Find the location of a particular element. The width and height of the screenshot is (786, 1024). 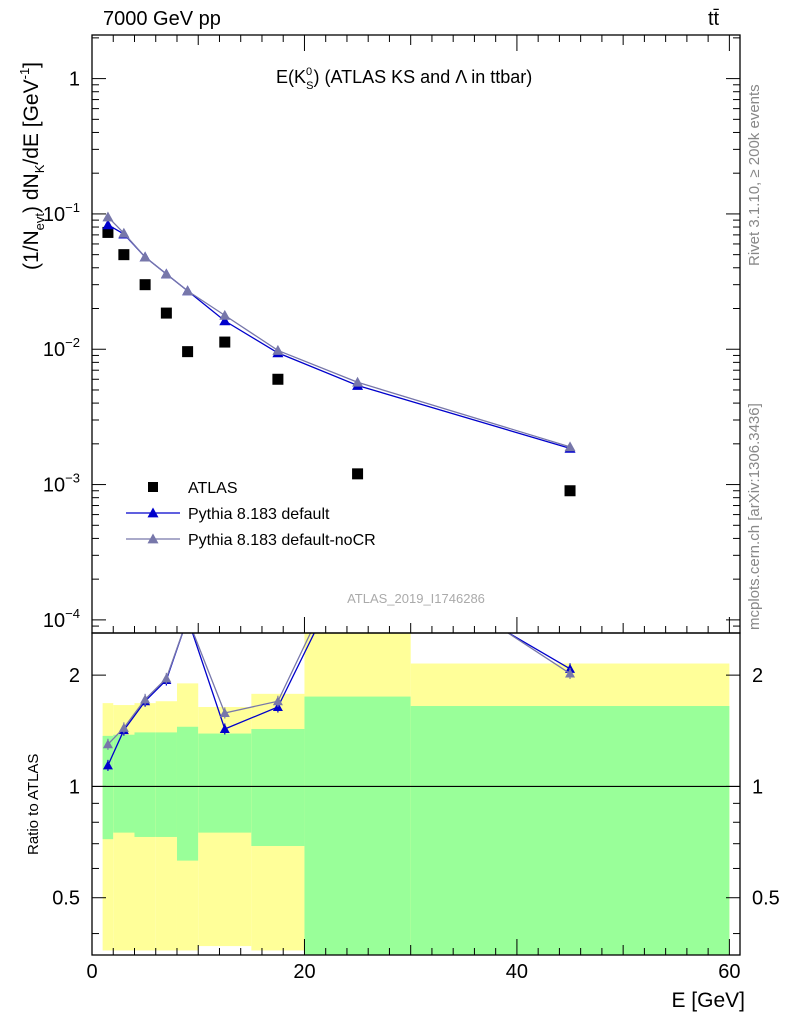

y-tick-label: 10⁻² is located at coordinates (61, 348).